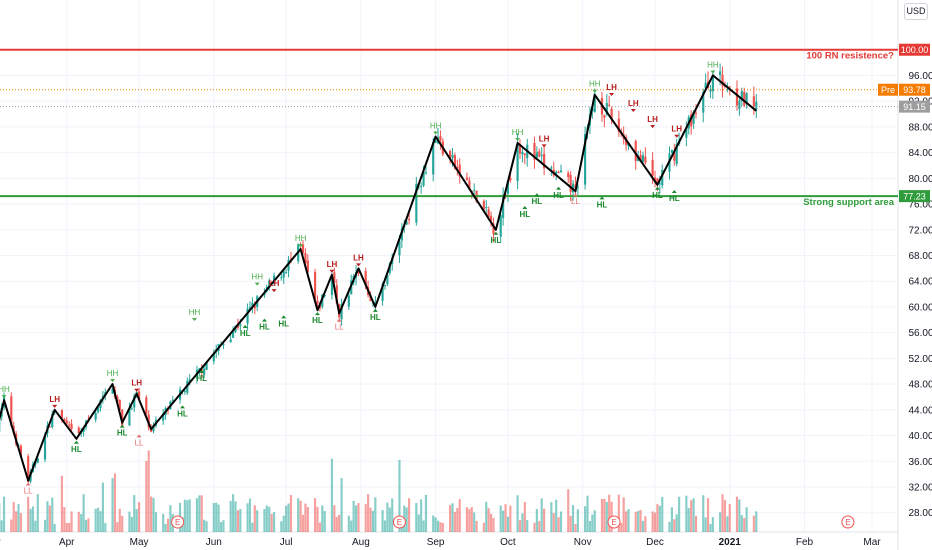  Describe the element at coordinates (914, 89) in the screenshot. I see `pre-market-price-tag` at that location.